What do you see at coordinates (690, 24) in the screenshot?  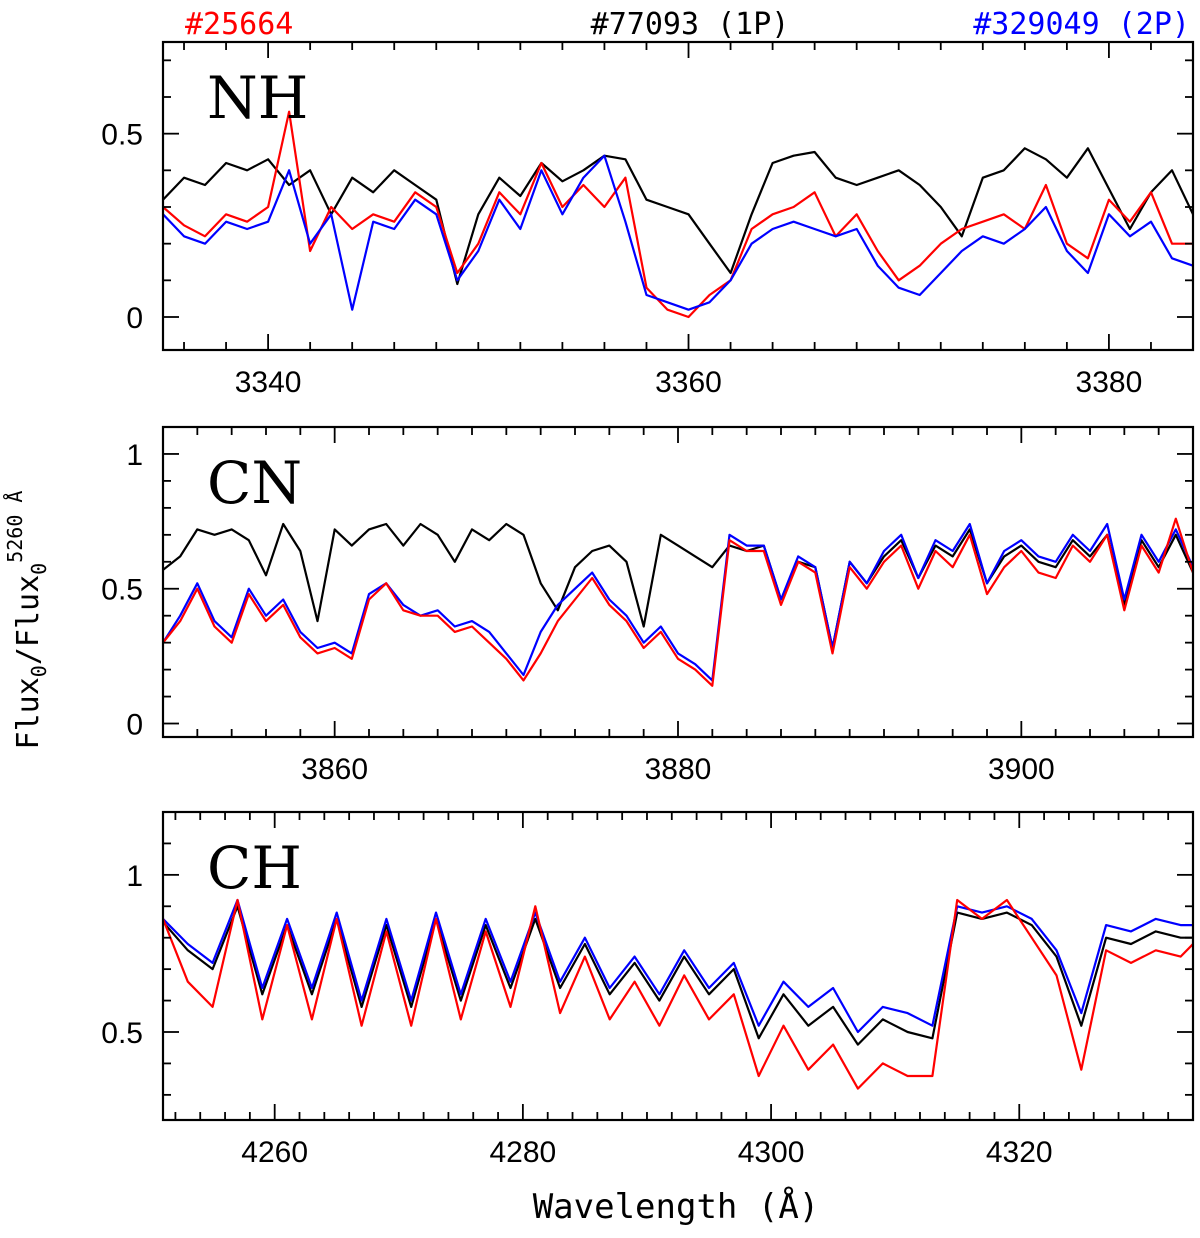 I see `legend-77093: #77093 (1P)` at bounding box center [690, 24].